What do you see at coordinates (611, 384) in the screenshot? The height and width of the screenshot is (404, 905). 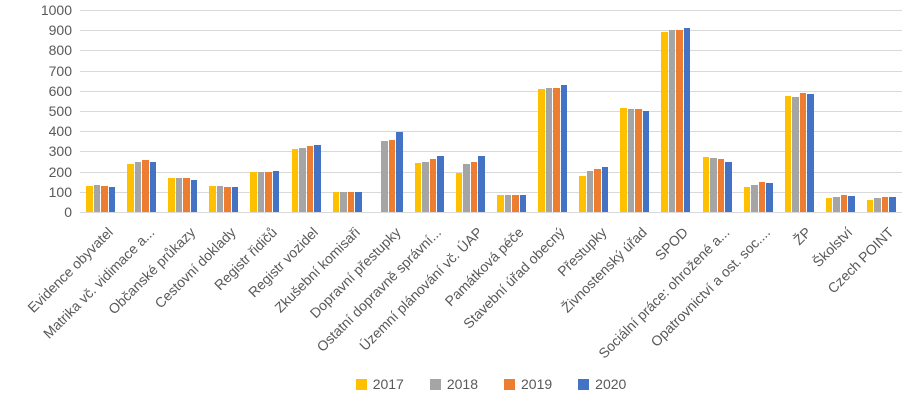 I see `legend-label-2020: 2020` at bounding box center [611, 384].